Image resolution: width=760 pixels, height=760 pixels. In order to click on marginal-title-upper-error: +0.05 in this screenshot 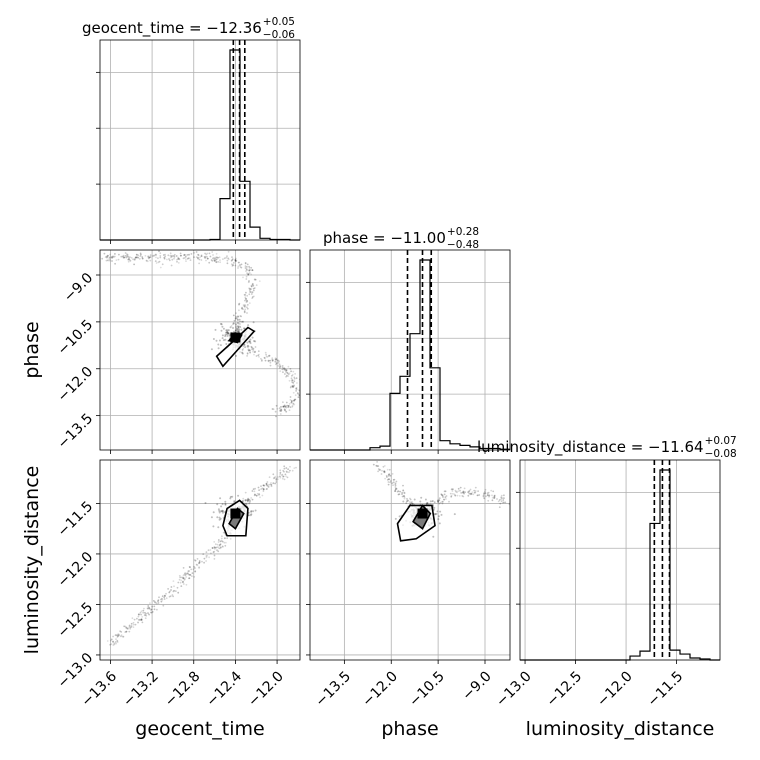, I will do `click(279, 22)`.